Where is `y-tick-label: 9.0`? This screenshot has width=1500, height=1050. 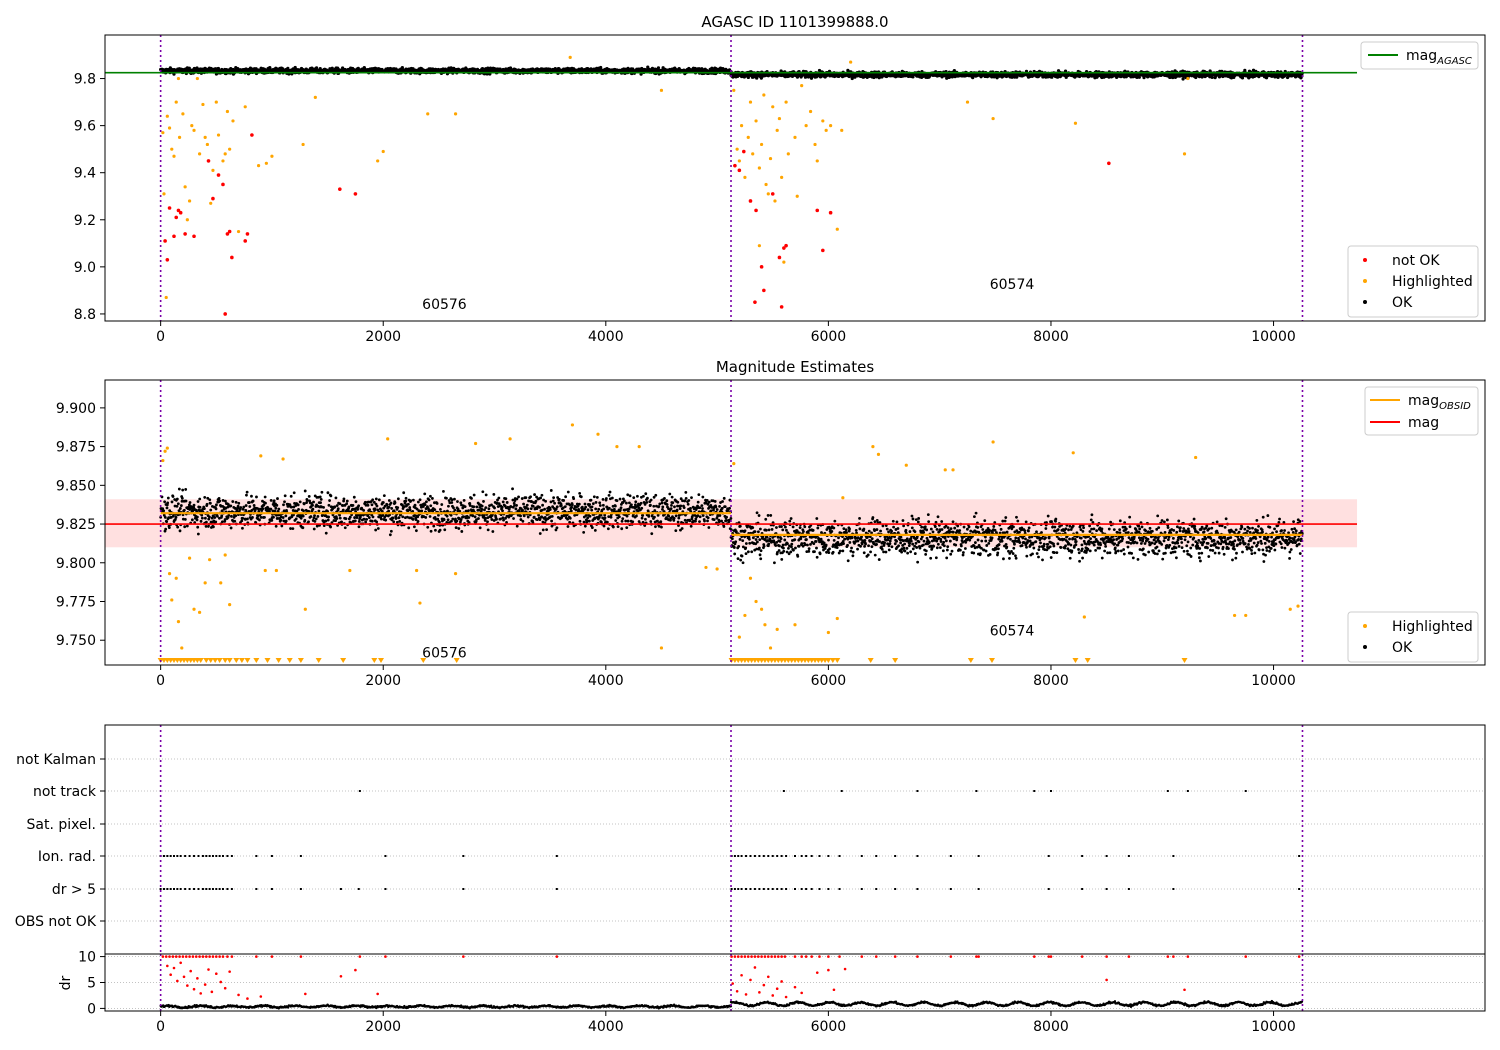
y-tick-label: 9.0 is located at coordinates (85, 268).